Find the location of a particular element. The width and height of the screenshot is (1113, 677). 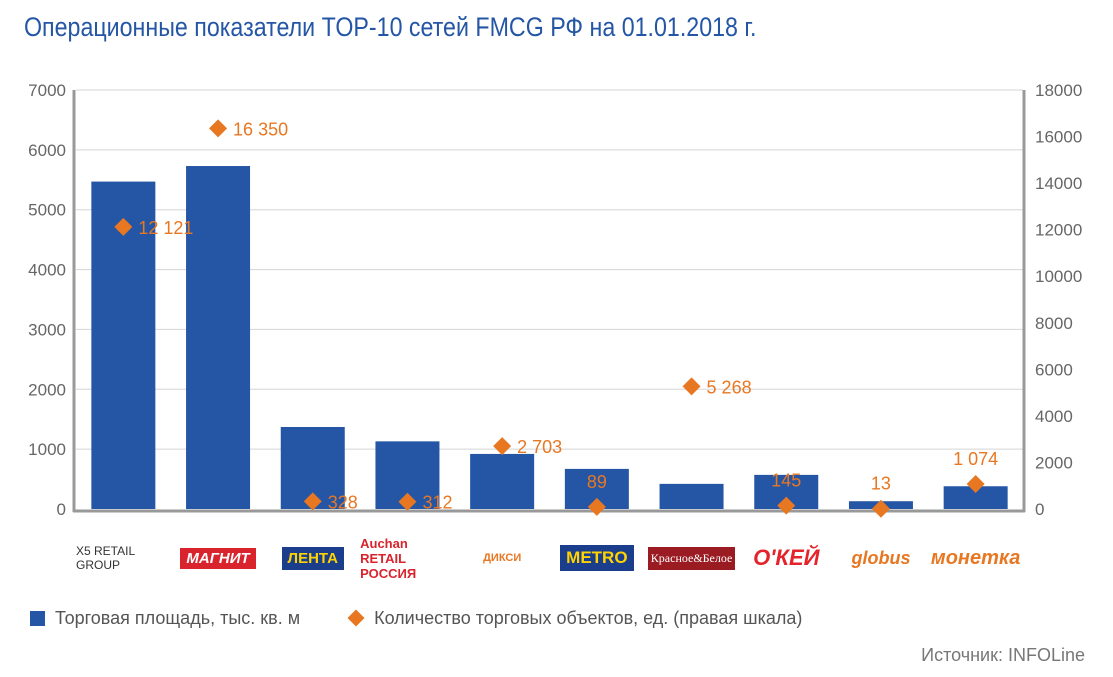

y2-tick-label: 16000 is located at coordinates (1058, 137).